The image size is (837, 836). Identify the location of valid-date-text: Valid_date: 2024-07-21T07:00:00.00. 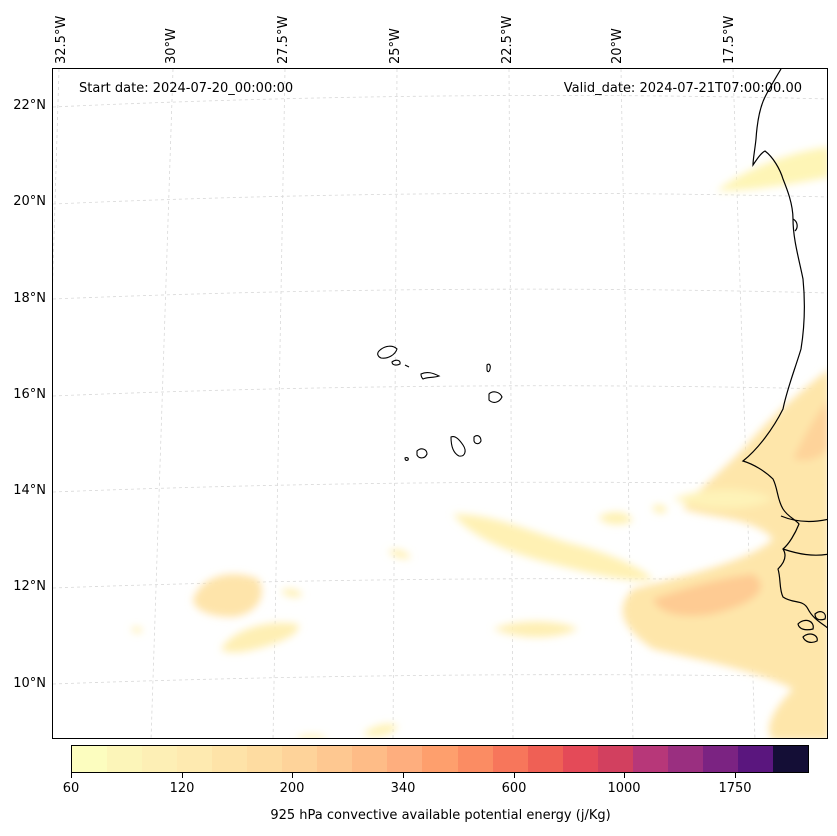
(683, 88).